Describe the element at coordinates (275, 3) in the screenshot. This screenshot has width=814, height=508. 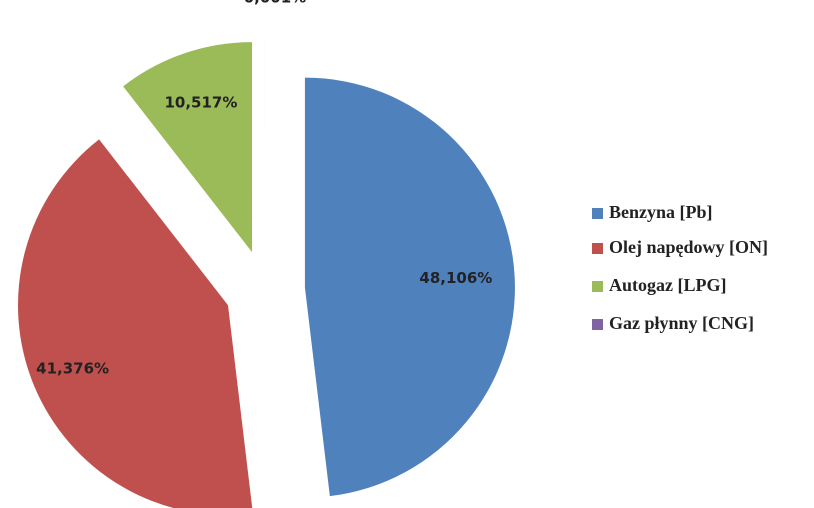
I see `data-label: 0,001%` at that location.